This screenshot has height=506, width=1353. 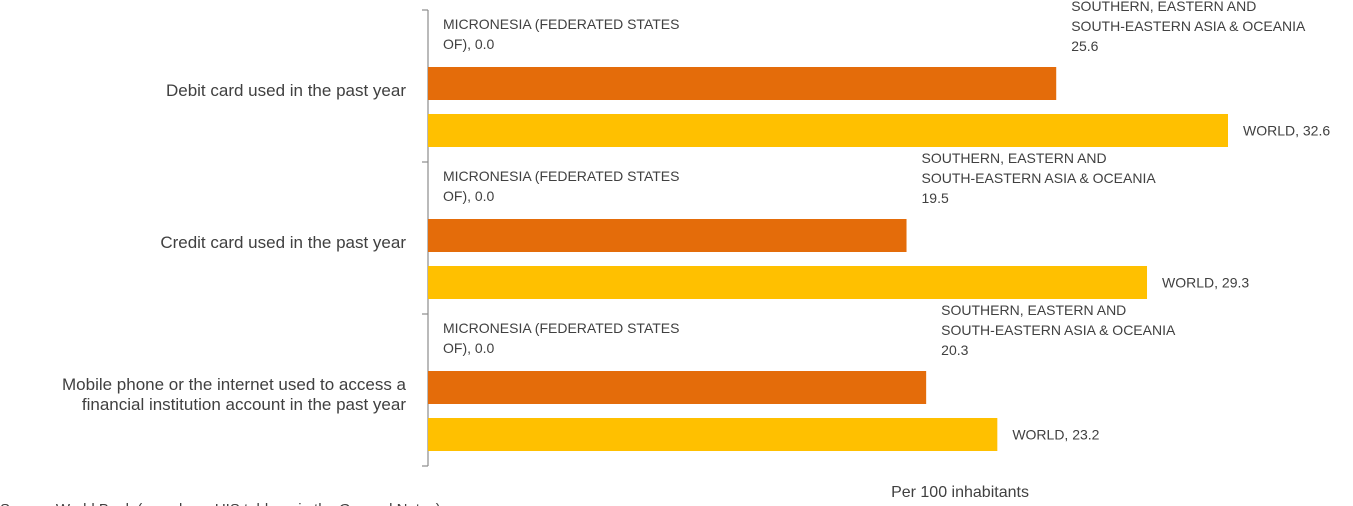 I want to click on data-label: WORLD, 32.6, so click(x=1286, y=131).